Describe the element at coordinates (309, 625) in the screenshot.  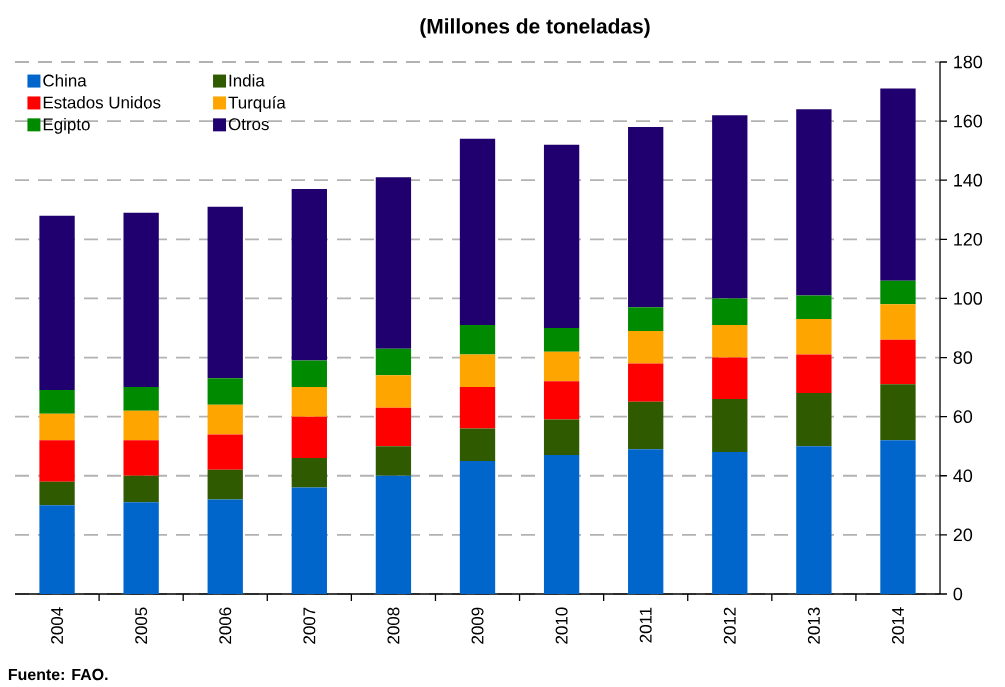
I see `x-tick-label: 2007` at that location.